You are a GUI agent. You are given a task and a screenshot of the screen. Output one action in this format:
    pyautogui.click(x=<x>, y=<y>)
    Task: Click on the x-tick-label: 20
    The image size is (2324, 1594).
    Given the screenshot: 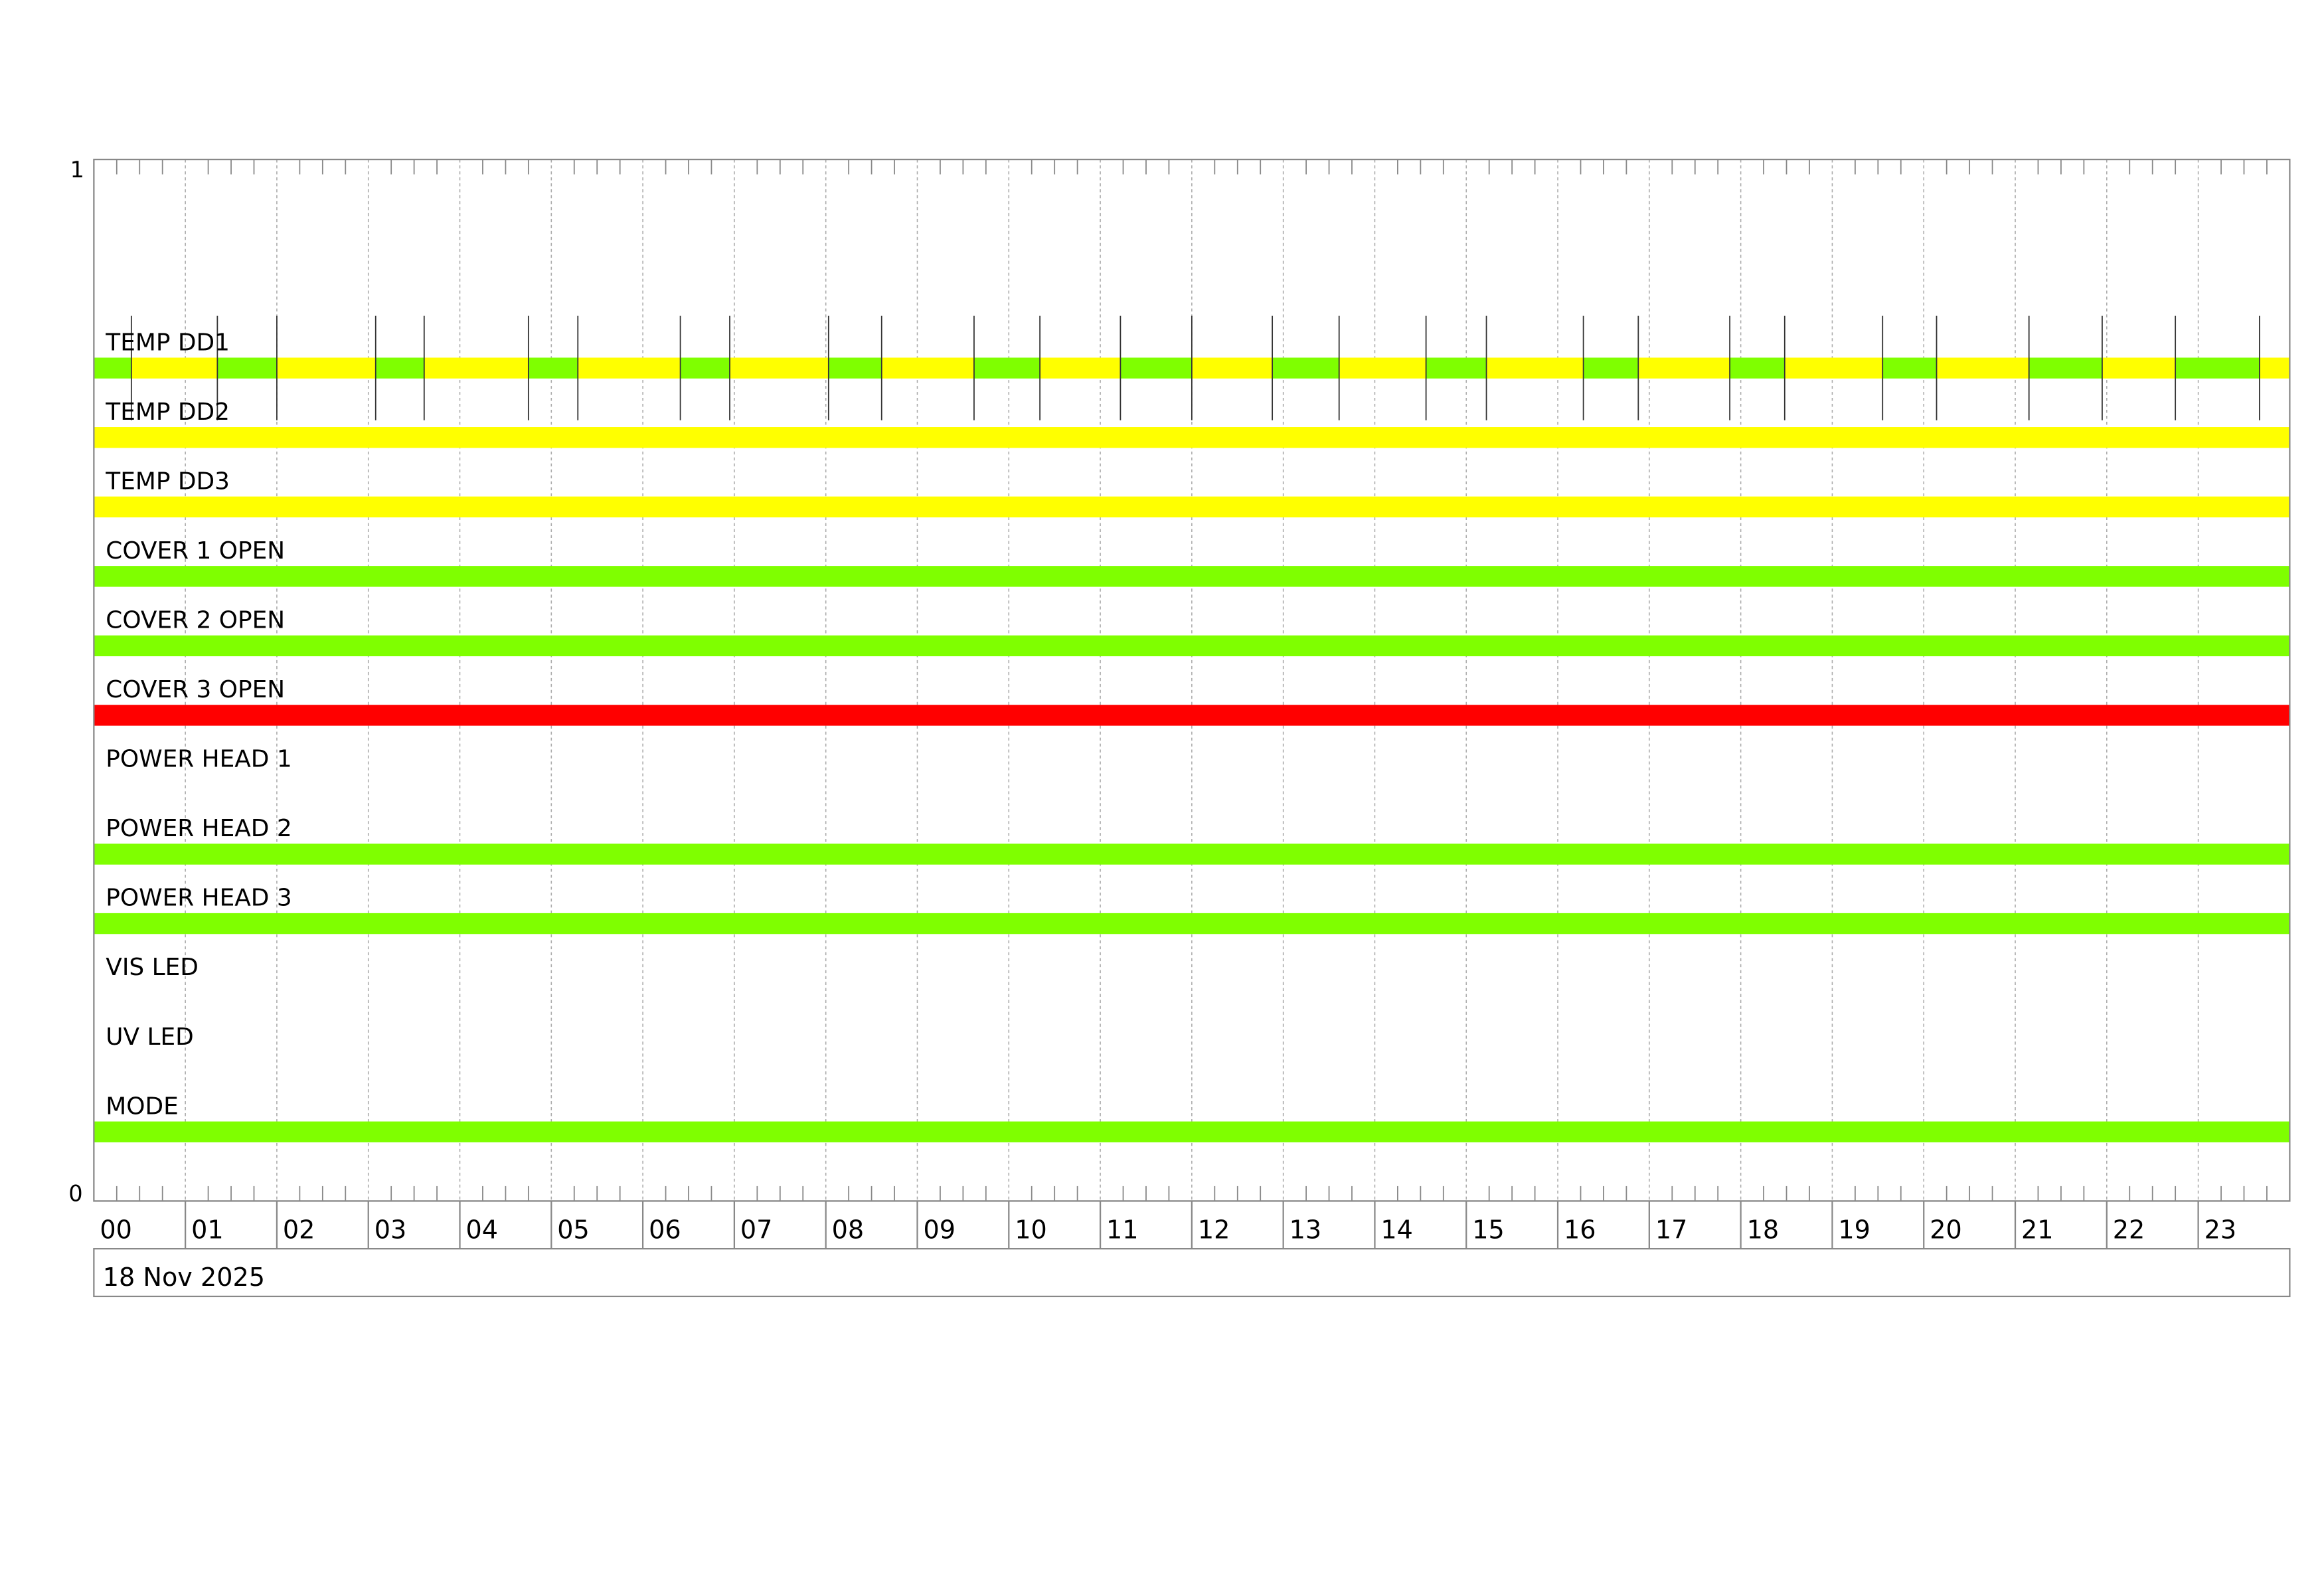 What is the action you would take?
    pyautogui.click(x=1946, y=1229)
    